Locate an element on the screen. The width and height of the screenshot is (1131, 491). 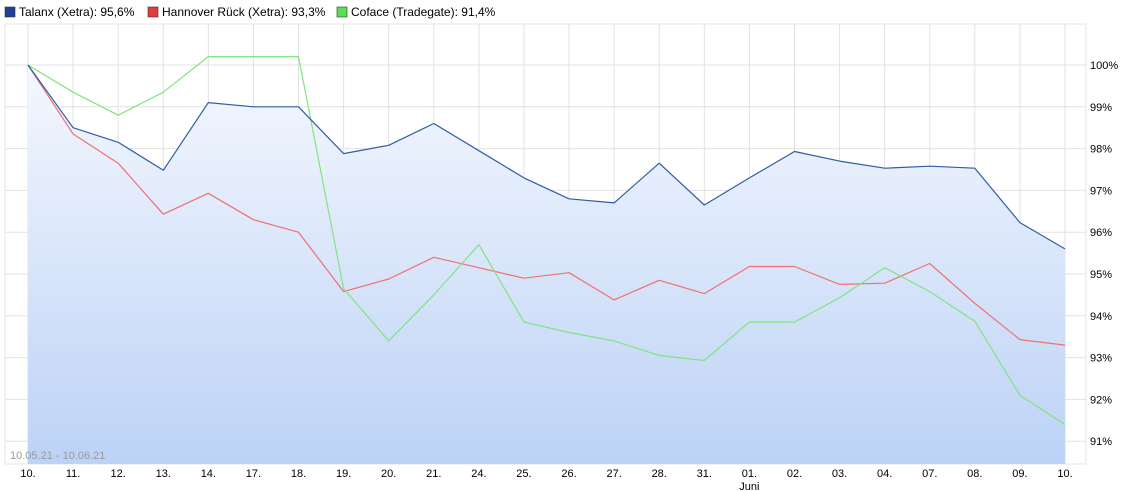
date-range-label: 10.05.21 - 10.06.21 is located at coordinates (57, 456).